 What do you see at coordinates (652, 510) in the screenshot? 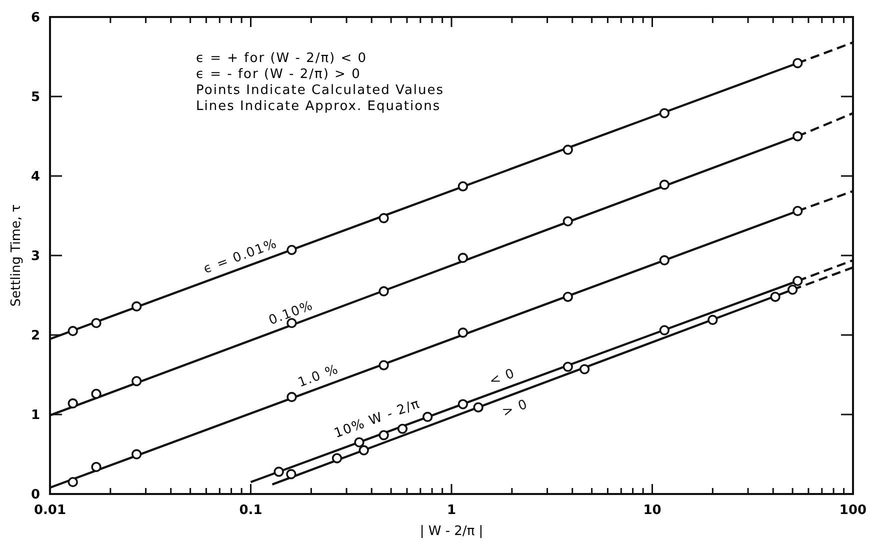
I see `x-tick-label: 10` at bounding box center [652, 510].